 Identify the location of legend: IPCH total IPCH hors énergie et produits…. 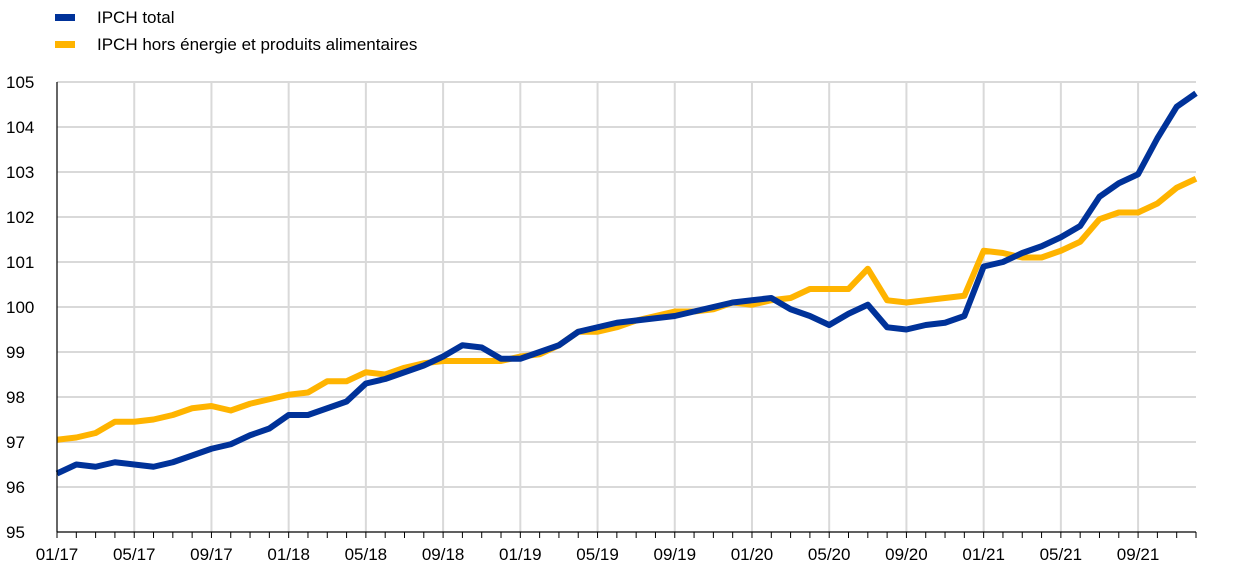
(236, 31).